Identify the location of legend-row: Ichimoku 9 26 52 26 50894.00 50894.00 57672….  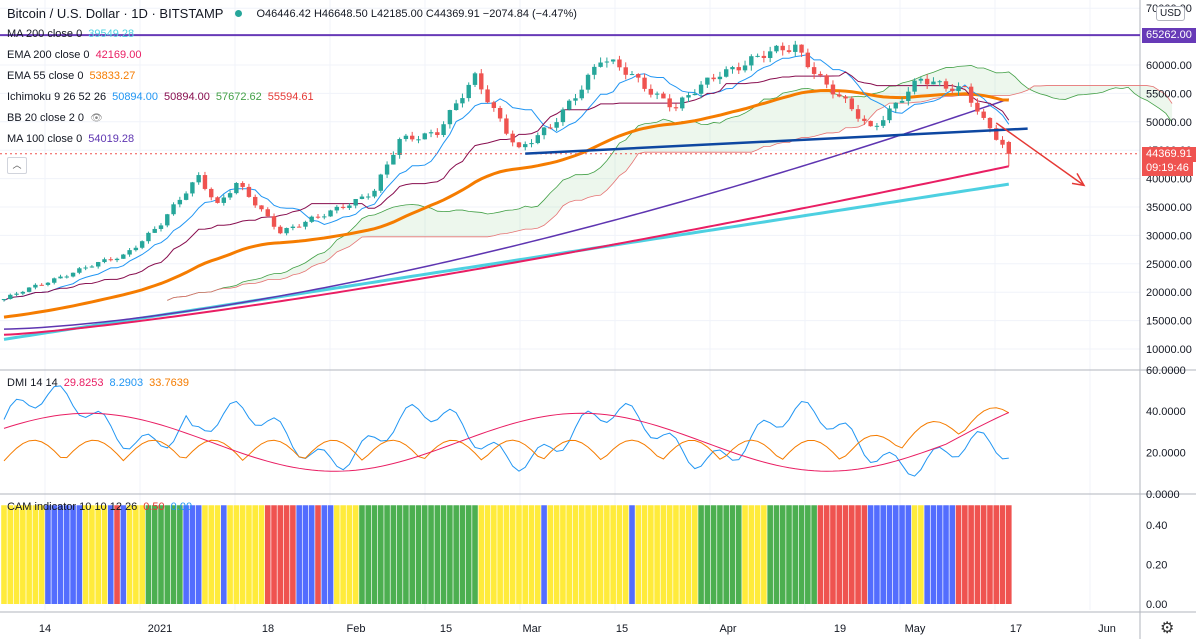
(163, 97).